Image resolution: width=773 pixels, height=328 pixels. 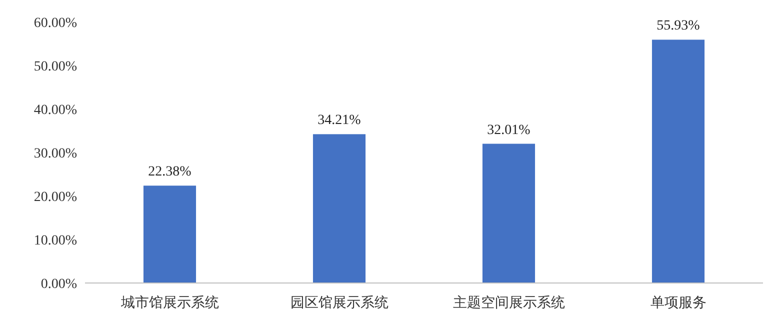 What do you see at coordinates (678, 26) in the screenshot?
I see `data-label: 55.93%` at bounding box center [678, 26].